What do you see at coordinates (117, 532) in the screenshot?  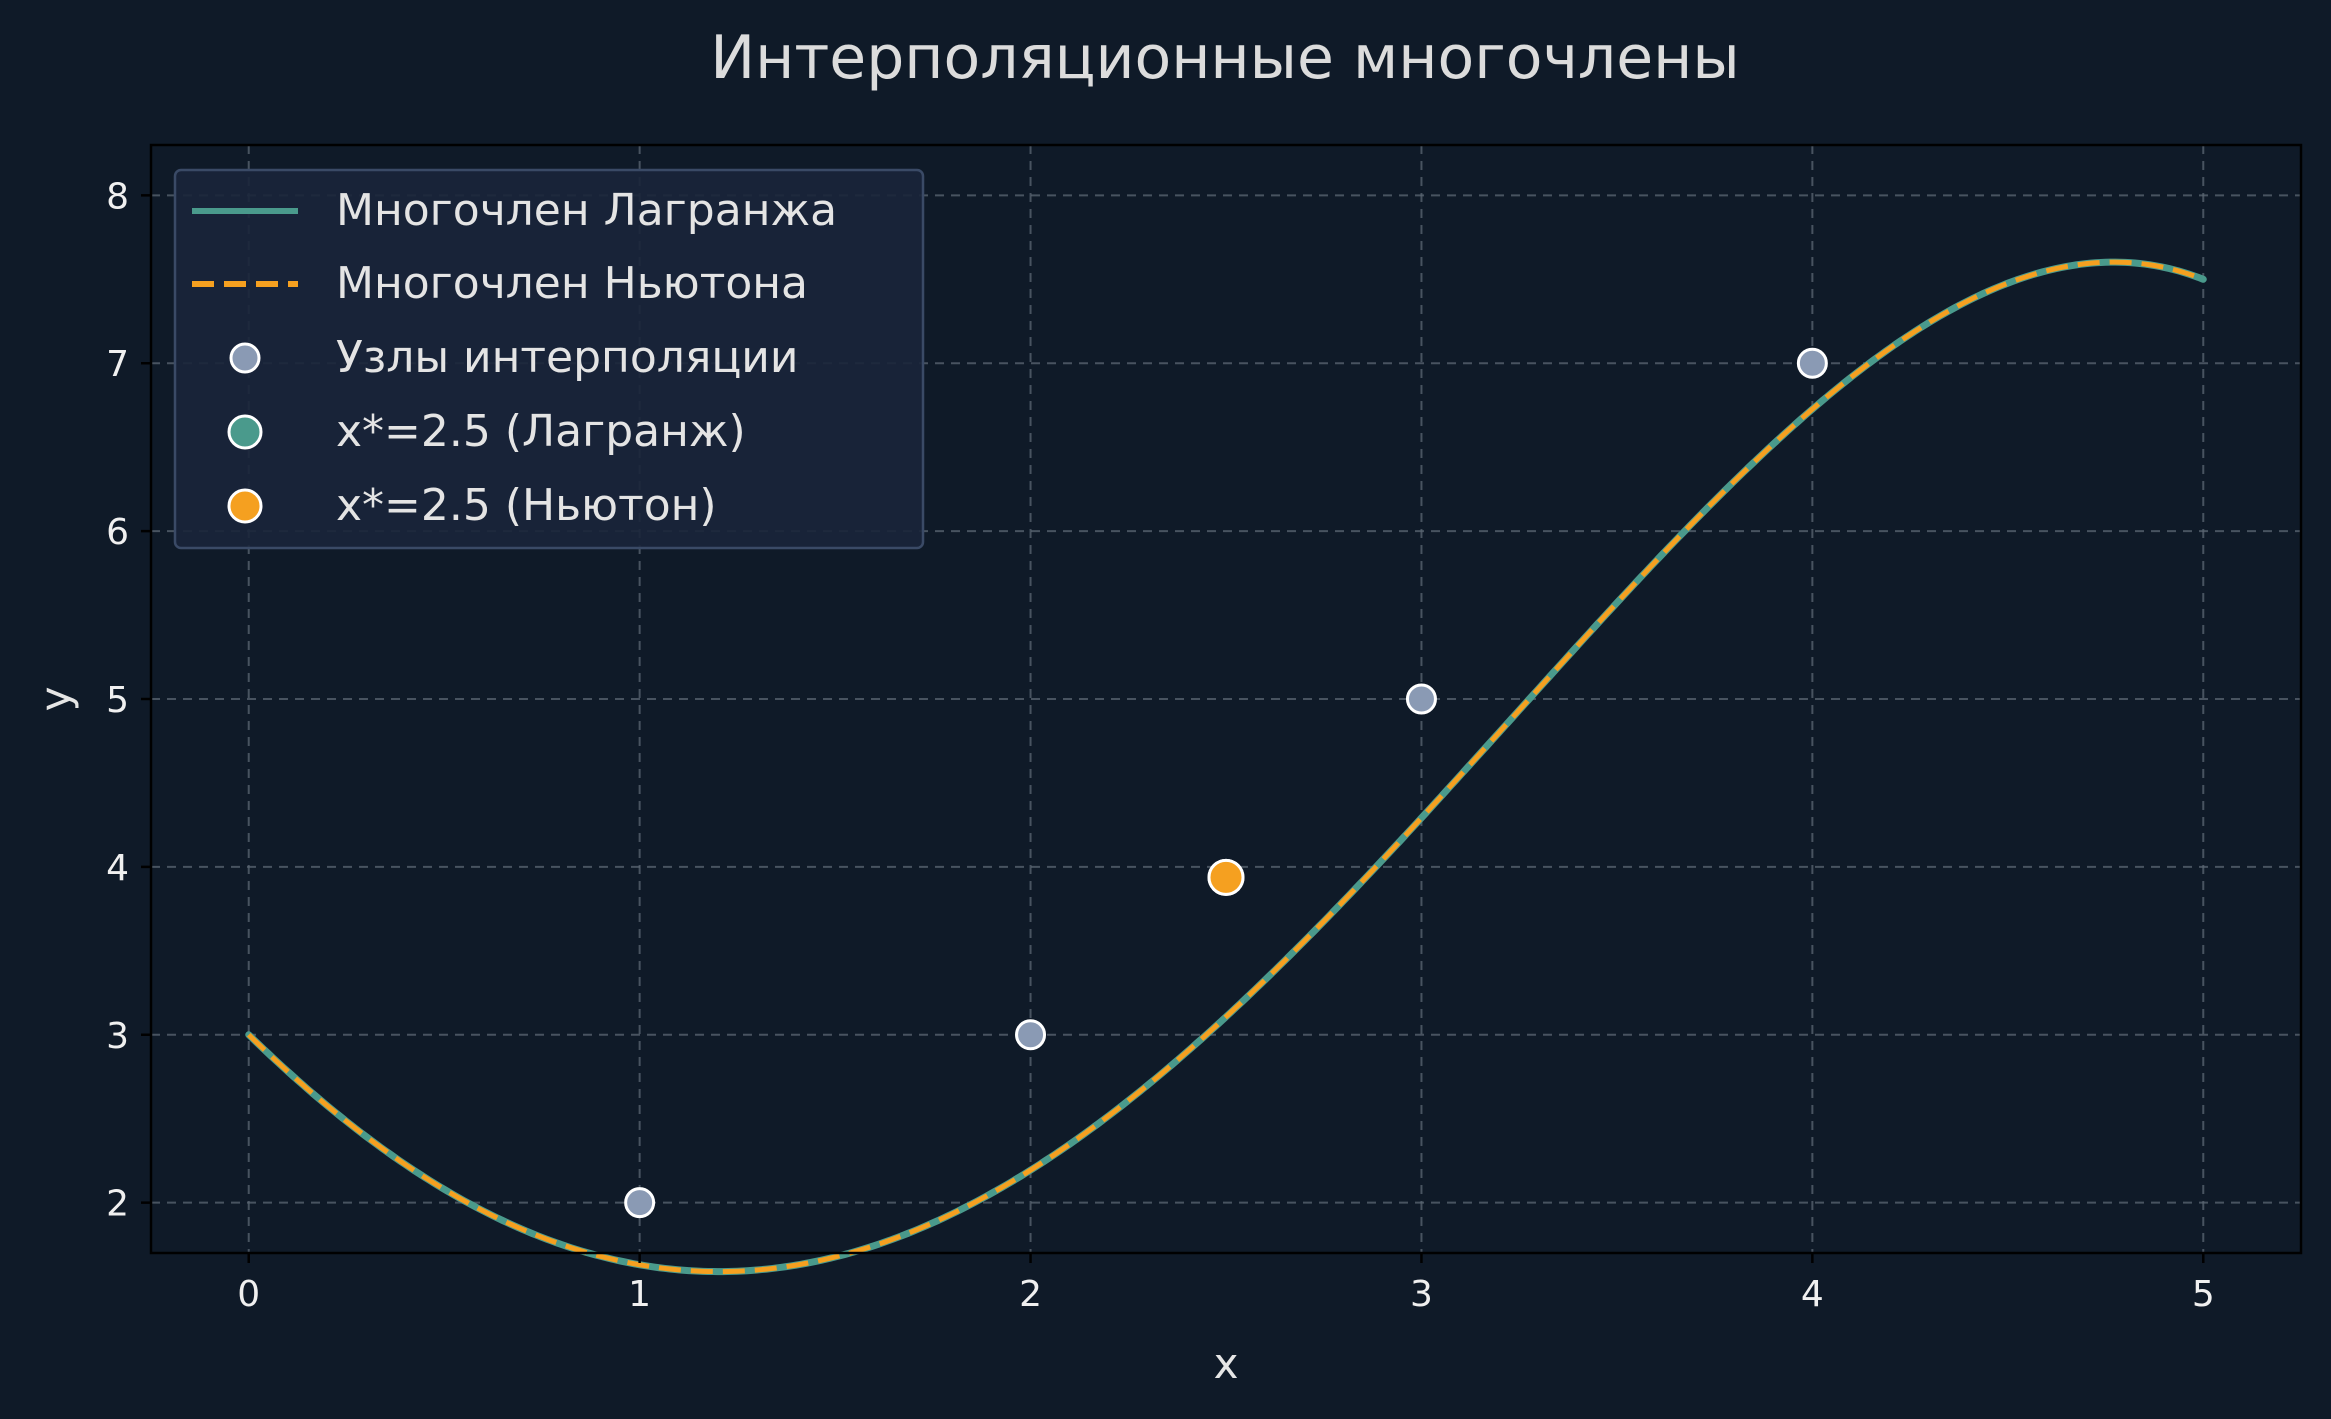 I see `y-tick-label: 6` at bounding box center [117, 532].